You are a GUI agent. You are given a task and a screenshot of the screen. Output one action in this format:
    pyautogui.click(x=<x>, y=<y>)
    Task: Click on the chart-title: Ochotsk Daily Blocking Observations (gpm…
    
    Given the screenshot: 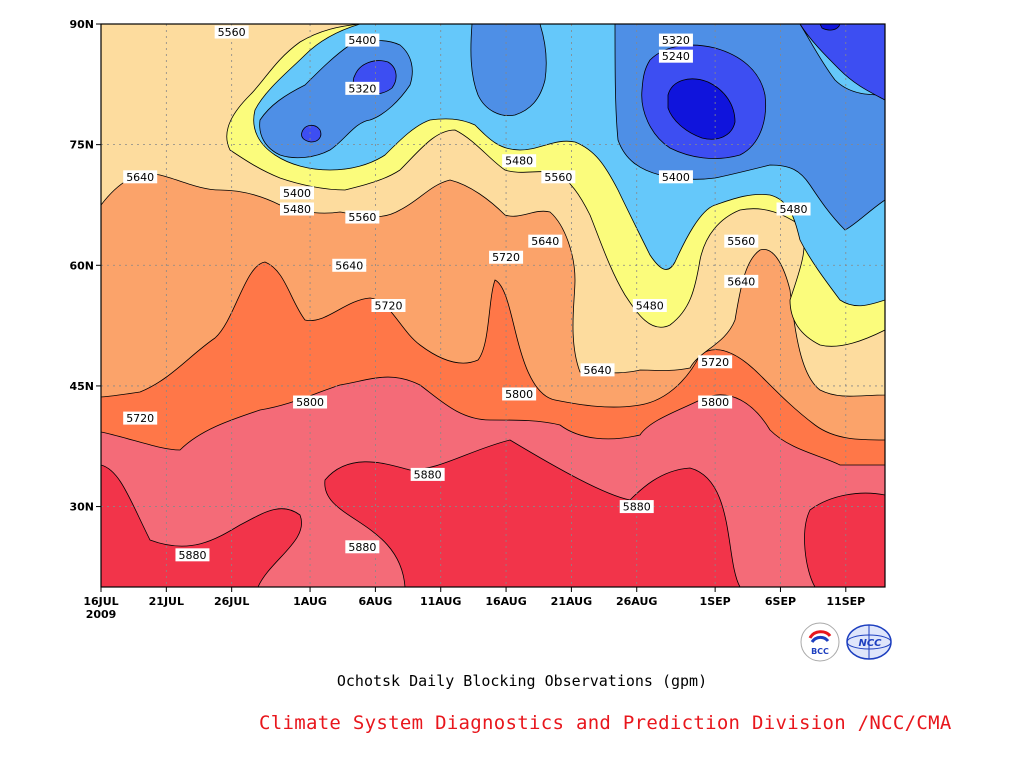 What is the action you would take?
    pyautogui.click(x=522, y=681)
    